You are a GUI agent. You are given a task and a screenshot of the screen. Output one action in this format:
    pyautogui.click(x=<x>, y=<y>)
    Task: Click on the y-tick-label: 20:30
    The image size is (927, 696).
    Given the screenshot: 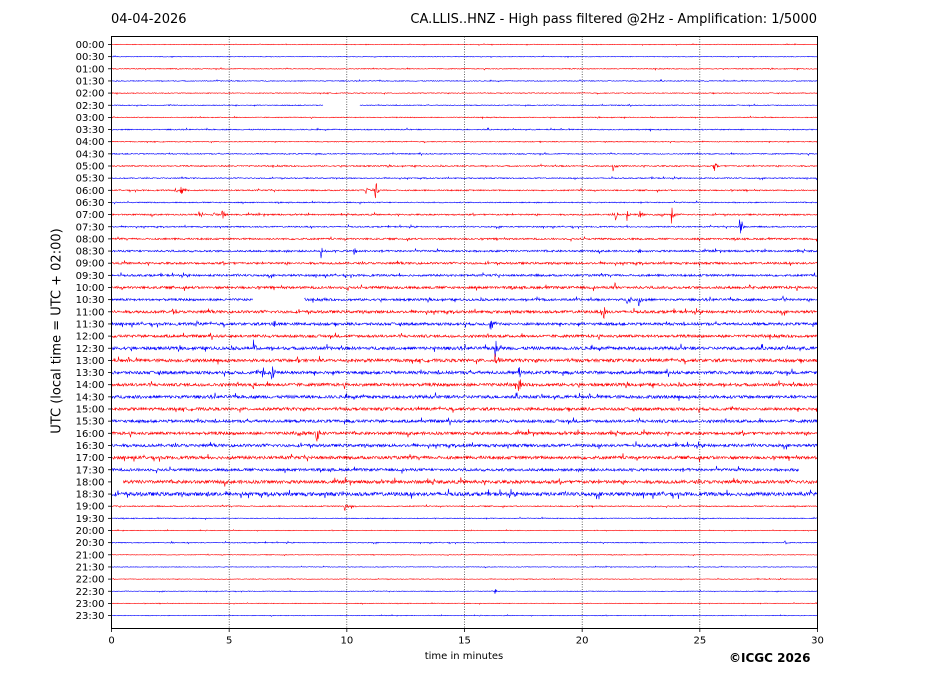 What is the action you would take?
    pyautogui.click(x=90, y=543)
    